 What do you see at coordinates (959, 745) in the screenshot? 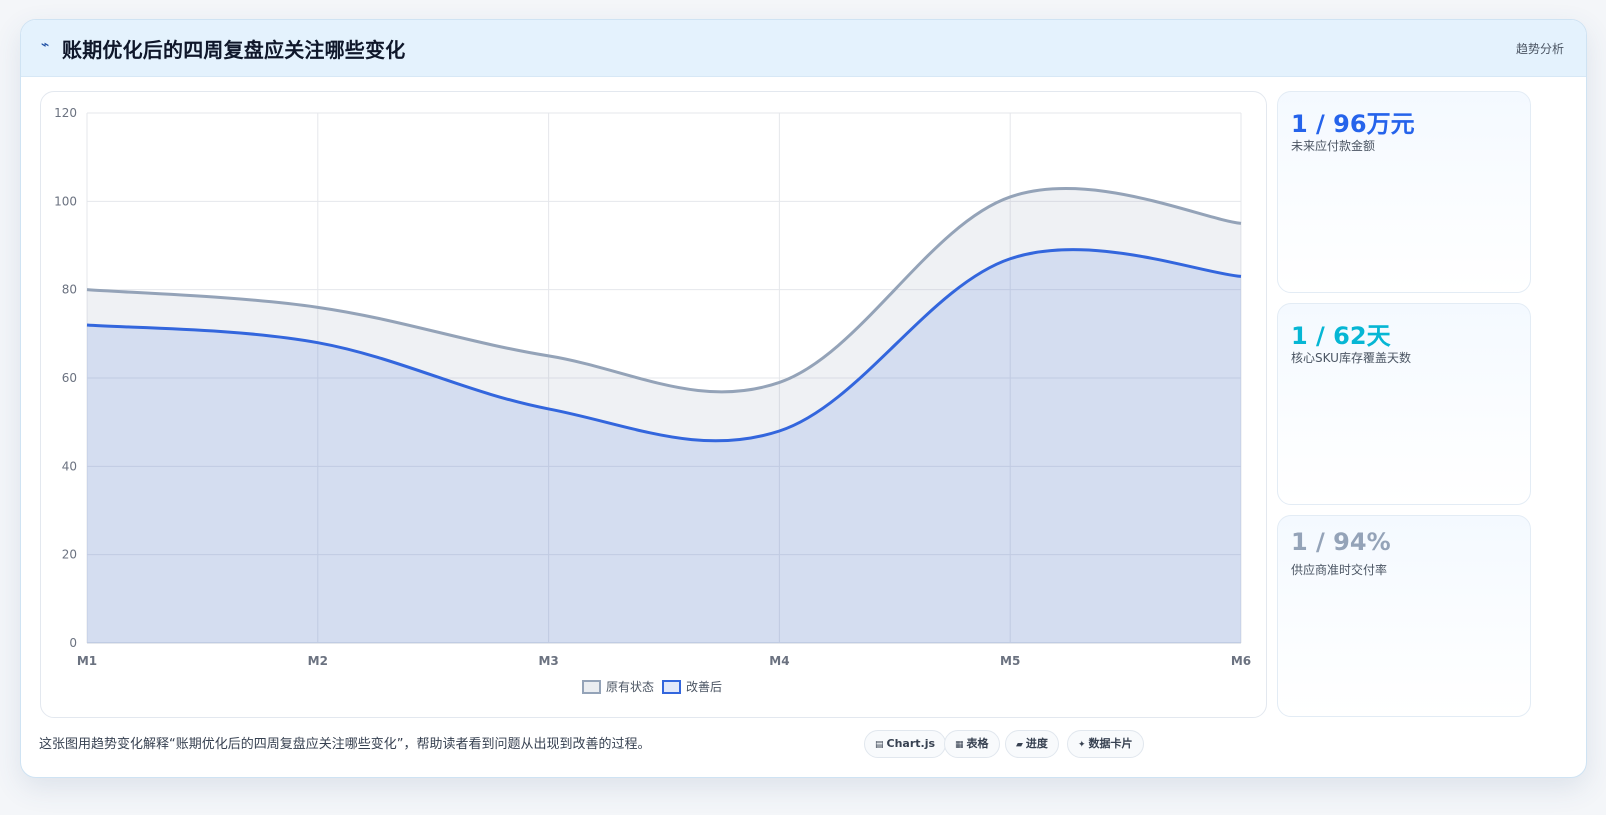
I see `table-icon: ▦` at bounding box center [959, 745].